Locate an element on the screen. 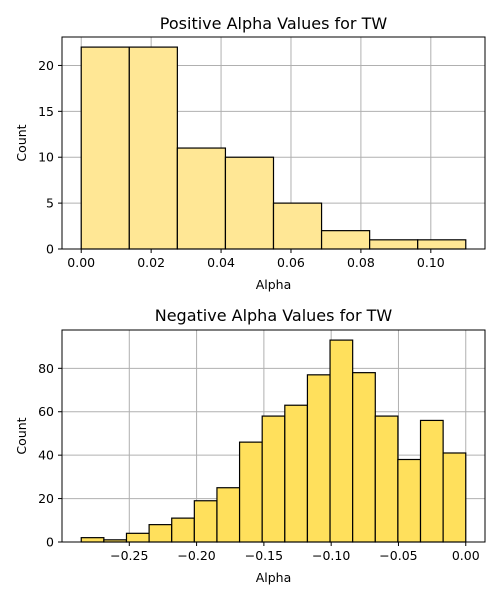 The image size is (500, 600). x-tick-label: −0.25 is located at coordinates (129, 555).